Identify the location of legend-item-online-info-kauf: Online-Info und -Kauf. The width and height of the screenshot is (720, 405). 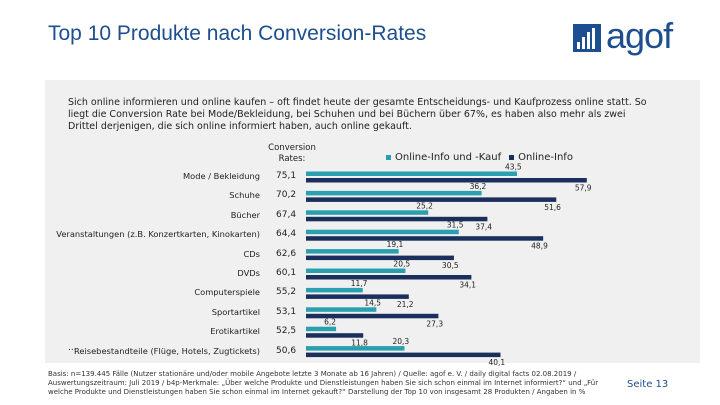
(443, 157).